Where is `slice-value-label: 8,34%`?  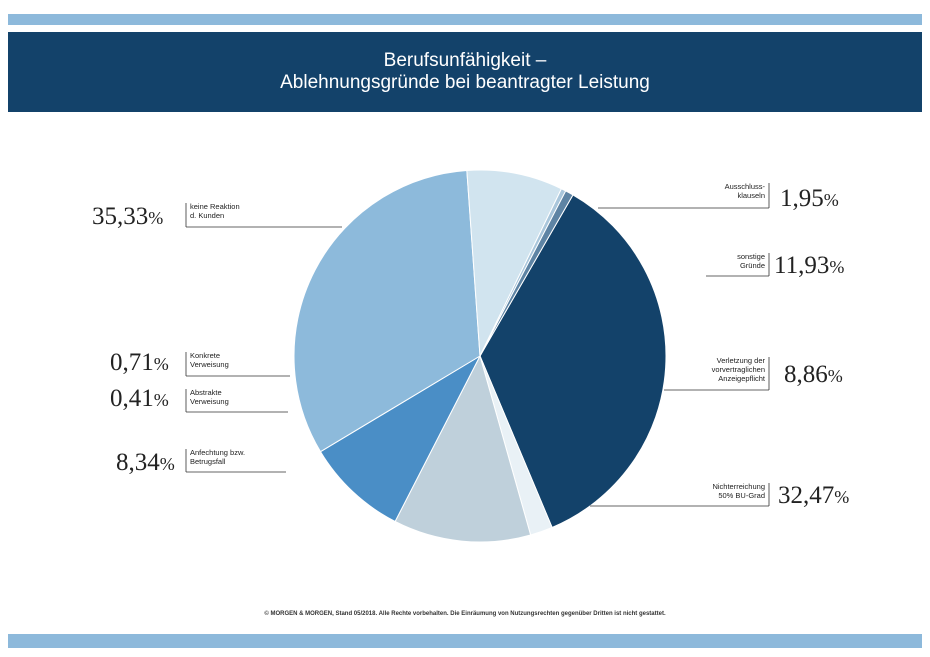 slice-value-label: 8,34% is located at coordinates (145, 462).